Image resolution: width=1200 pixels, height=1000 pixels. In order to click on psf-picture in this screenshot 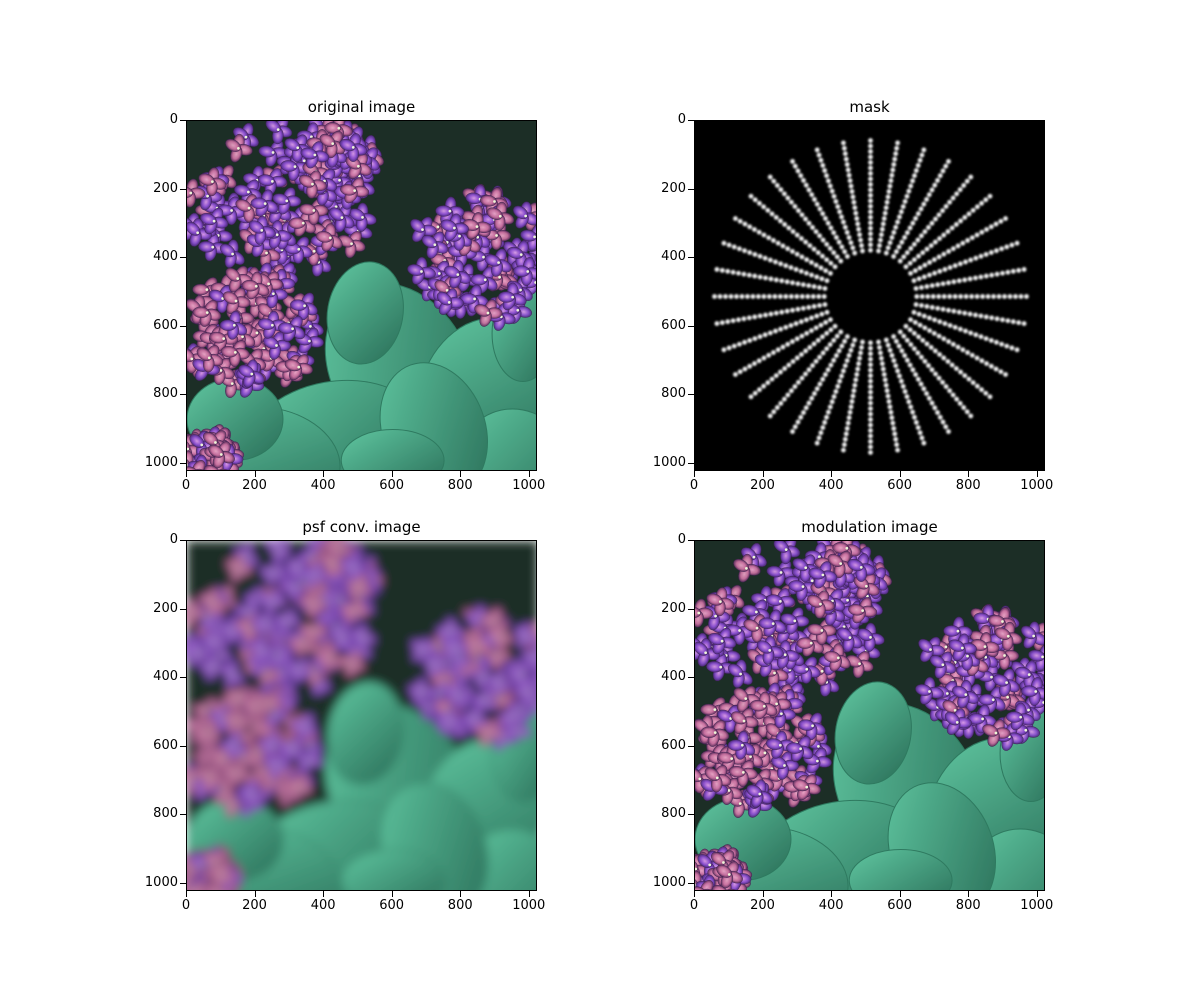, I will do `click(361, 715)`.